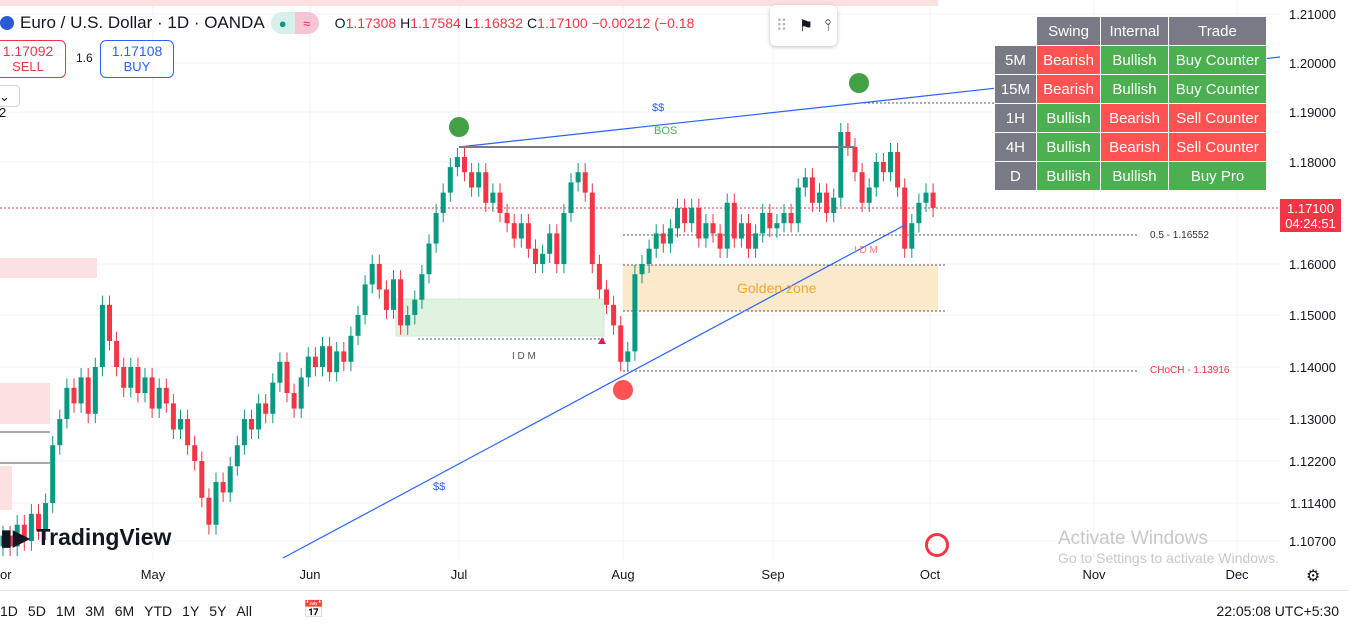 The width and height of the screenshot is (1349, 632). I want to click on tradingview-logo: ▮▶ TradingView, so click(86, 537).